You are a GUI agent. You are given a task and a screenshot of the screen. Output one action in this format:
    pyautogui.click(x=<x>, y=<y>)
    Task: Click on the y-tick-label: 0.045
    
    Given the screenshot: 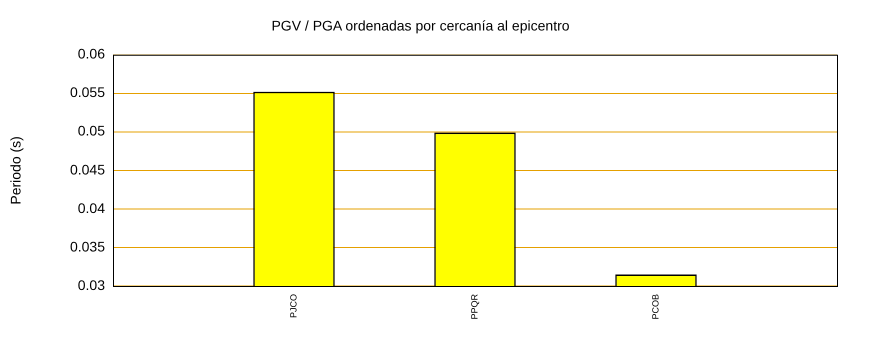 What is the action you would take?
    pyautogui.click(x=88, y=169)
    